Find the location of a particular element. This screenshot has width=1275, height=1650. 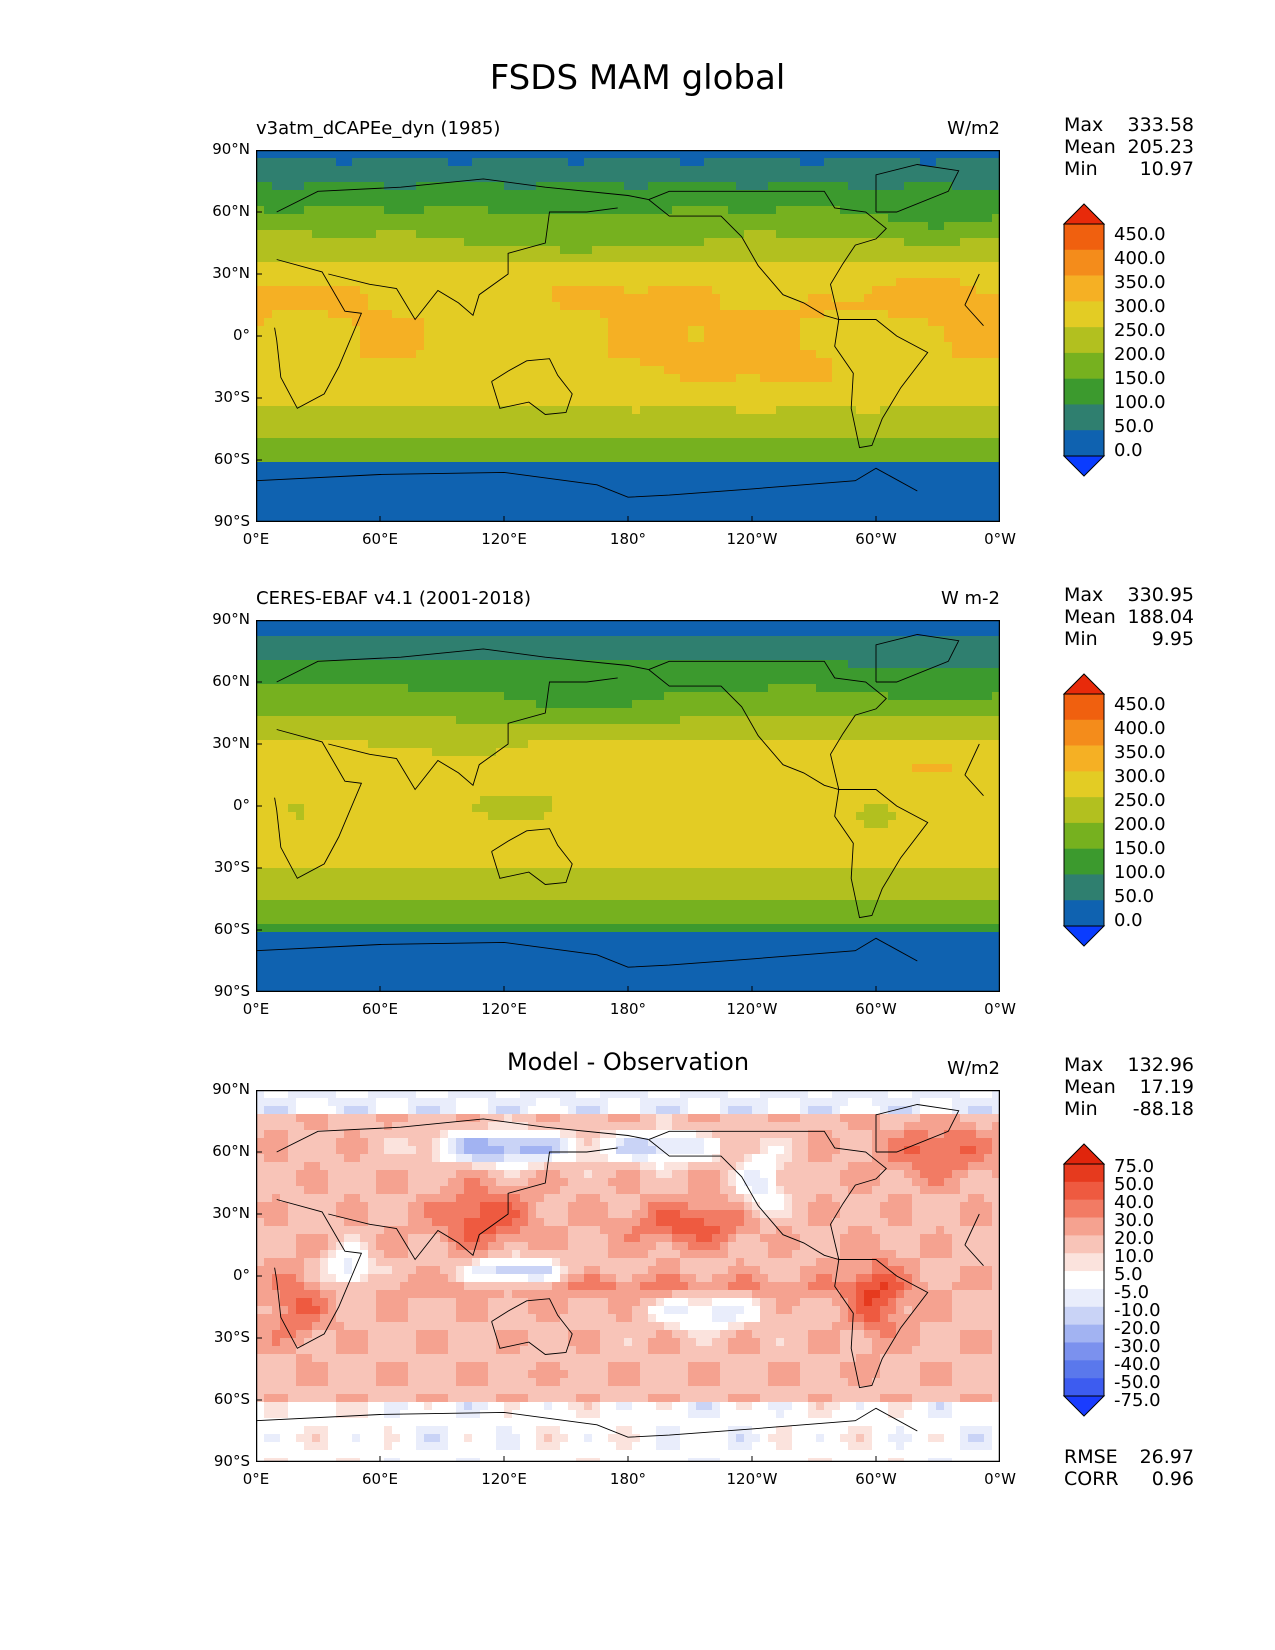

x-tick: 0°E is located at coordinates (256, 539).